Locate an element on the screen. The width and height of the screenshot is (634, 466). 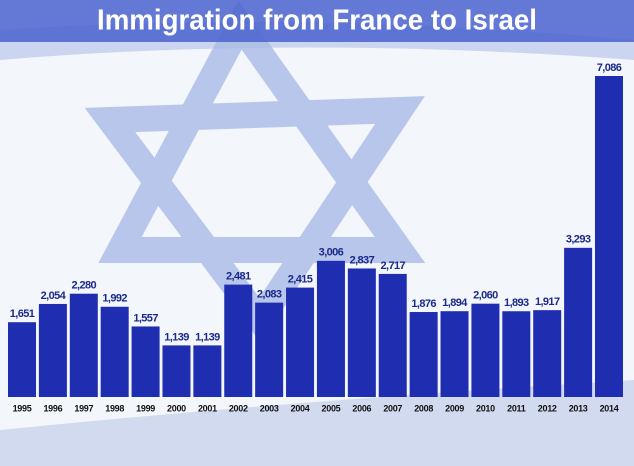
value-label: 1,876 is located at coordinates (423, 304).